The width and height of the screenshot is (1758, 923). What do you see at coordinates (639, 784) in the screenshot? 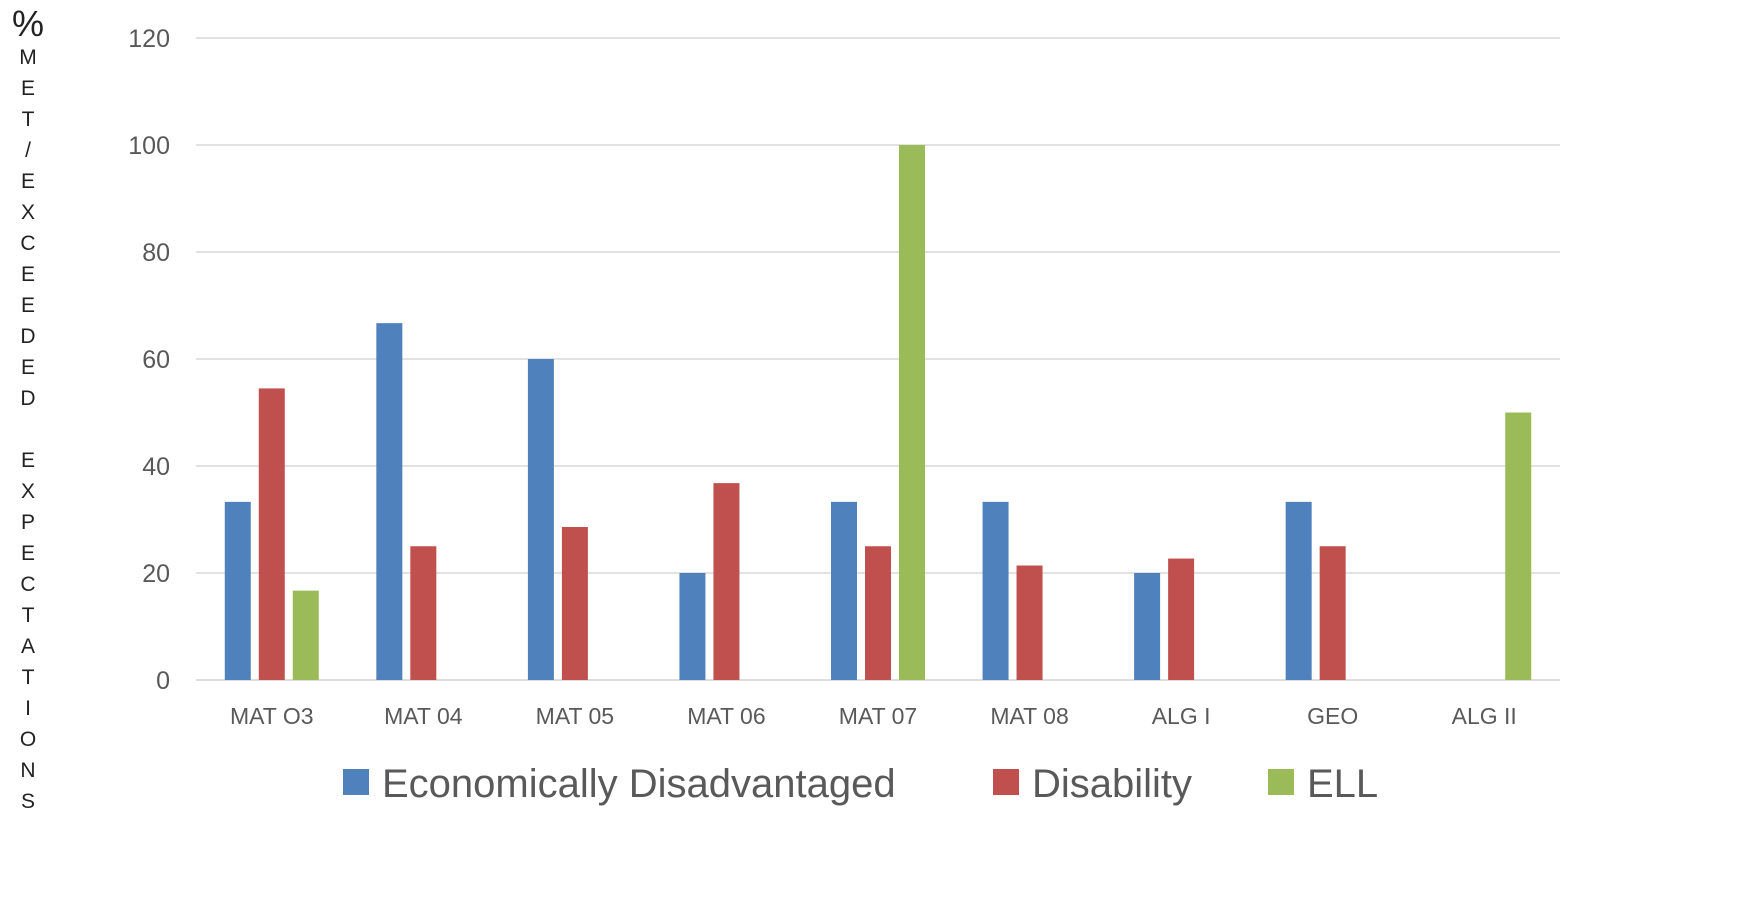
I see `legend-label: Economically Disadvantaged` at bounding box center [639, 784].